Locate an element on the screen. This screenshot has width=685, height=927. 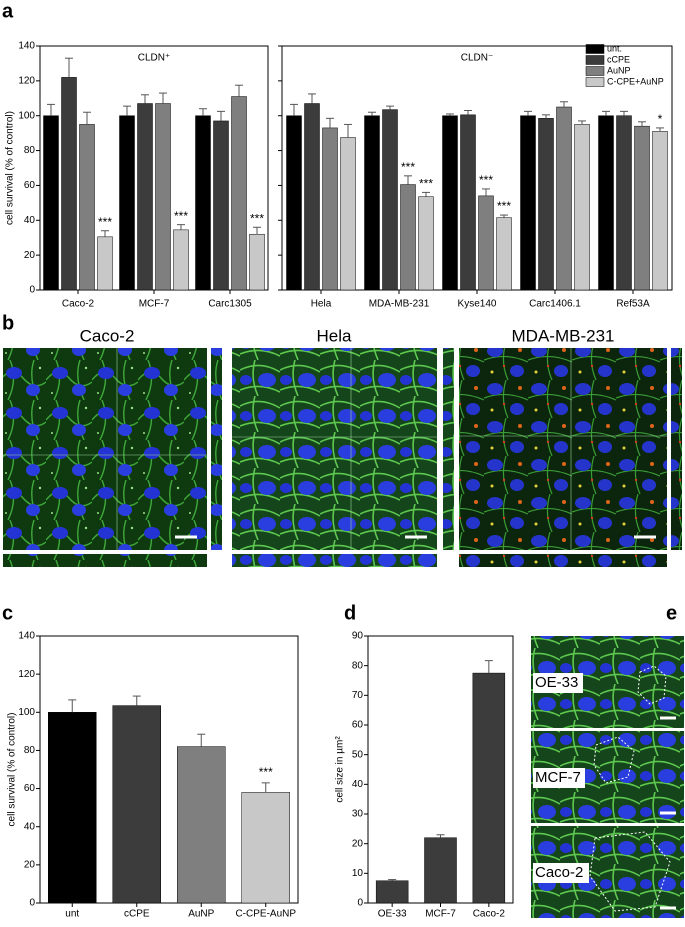
facet-title: CLDN⁻ is located at coordinates (477, 58).